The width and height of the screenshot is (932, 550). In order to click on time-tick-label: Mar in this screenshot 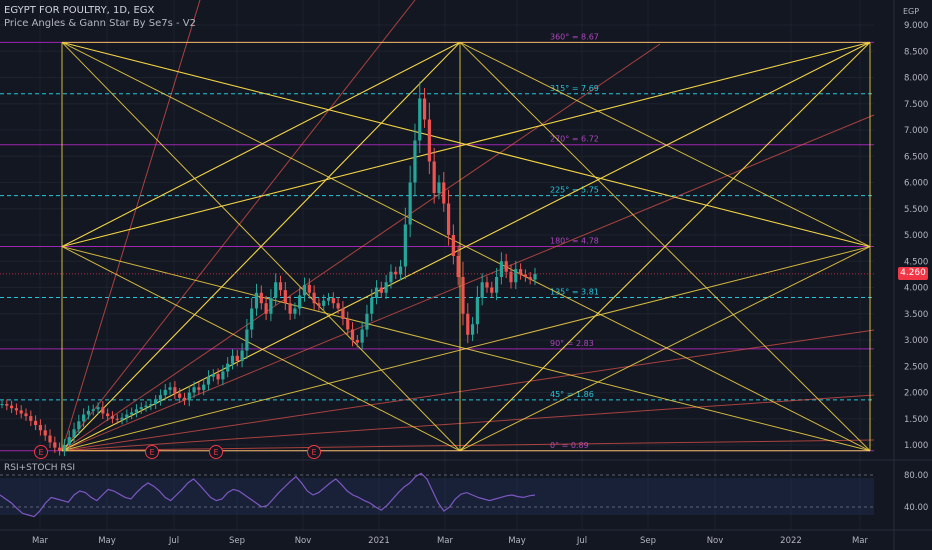, I will do `click(860, 541)`.